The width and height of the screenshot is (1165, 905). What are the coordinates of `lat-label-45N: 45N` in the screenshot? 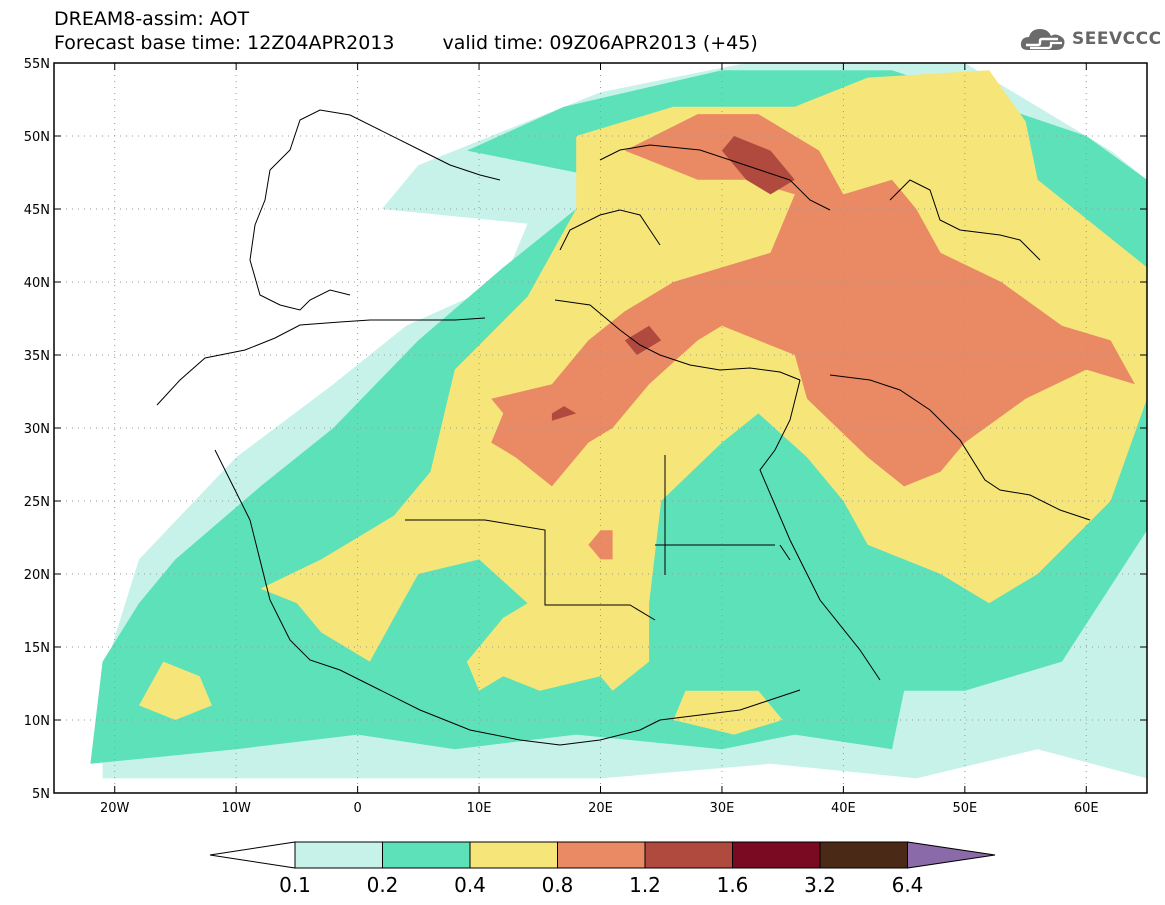 It's located at (37, 210).